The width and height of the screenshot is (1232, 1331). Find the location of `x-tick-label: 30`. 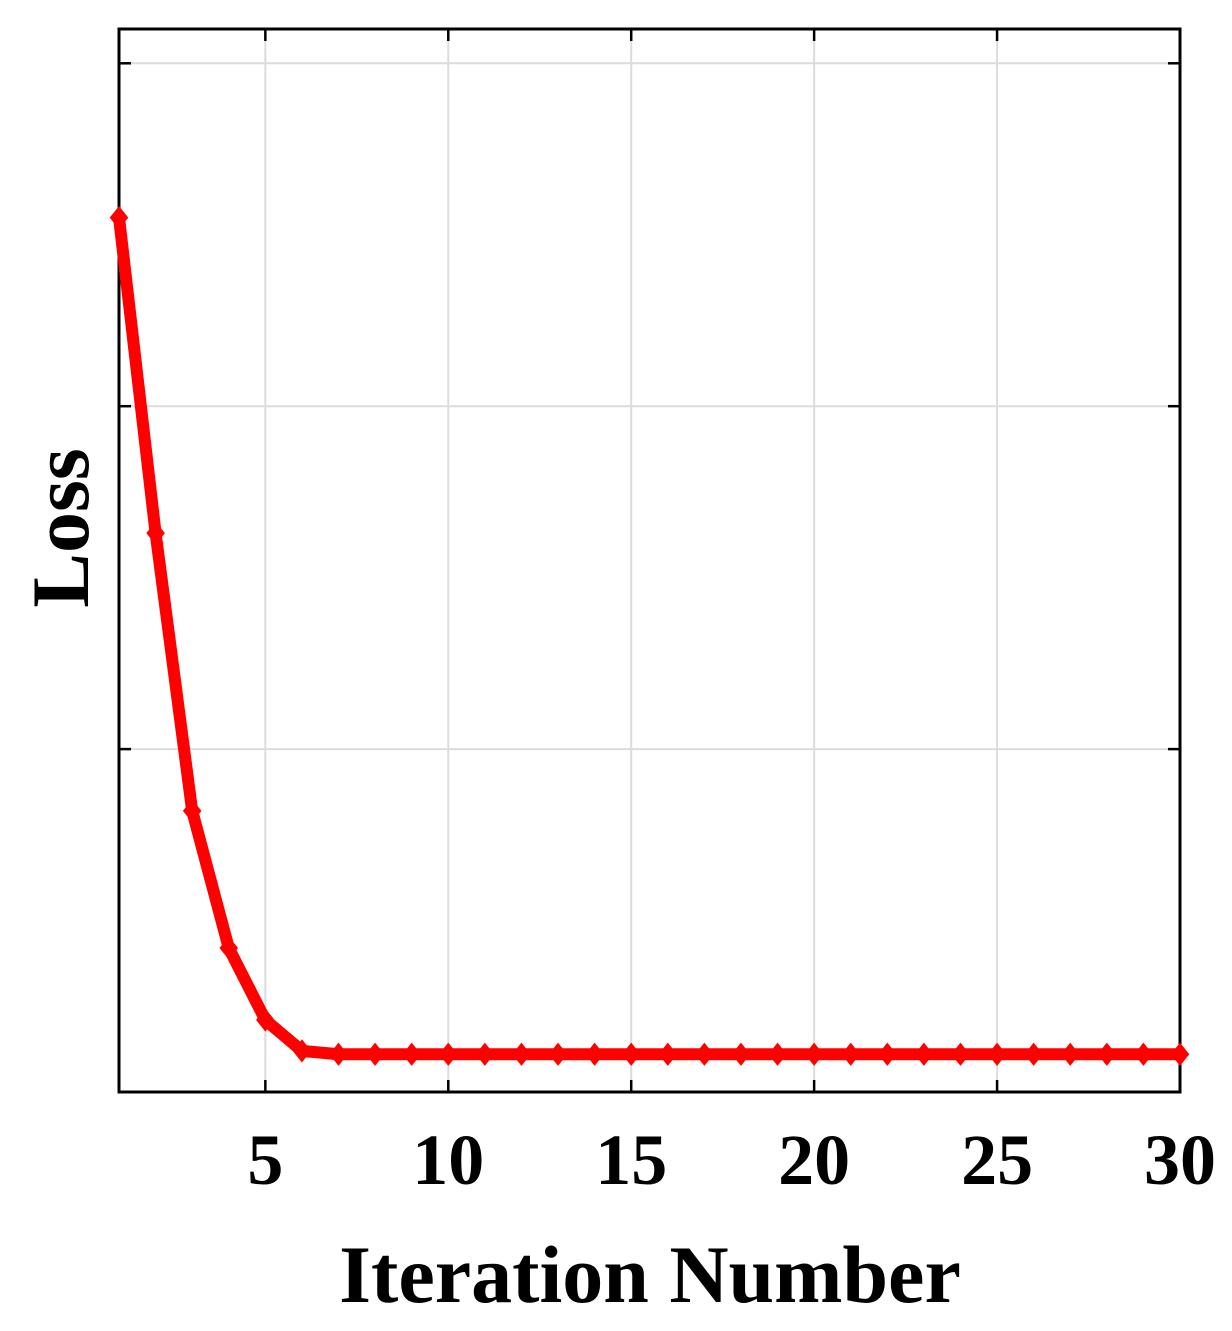

x-tick-label: 30 is located at coordinates (1180, 1160).